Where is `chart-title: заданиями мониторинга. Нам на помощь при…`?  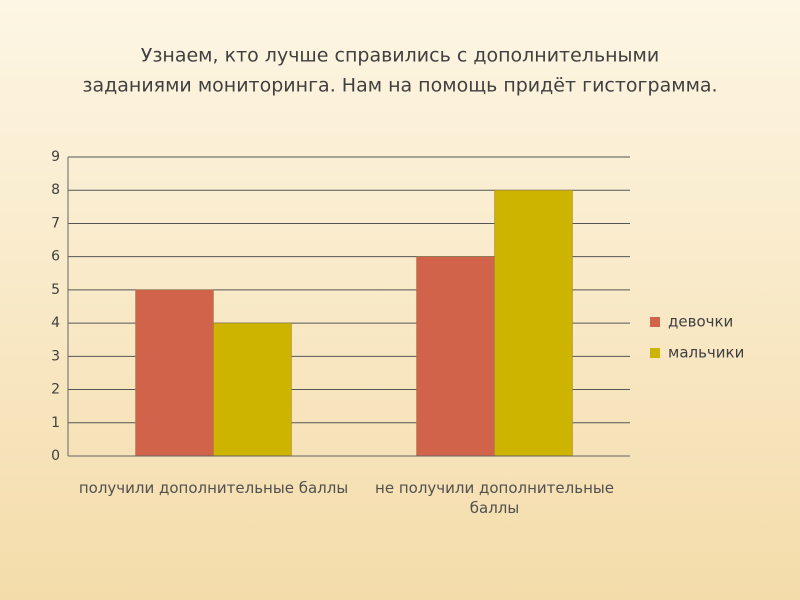 chart-title: заданиями мониторинга. Нам на помощь при… is located at coordinates (399, 86).